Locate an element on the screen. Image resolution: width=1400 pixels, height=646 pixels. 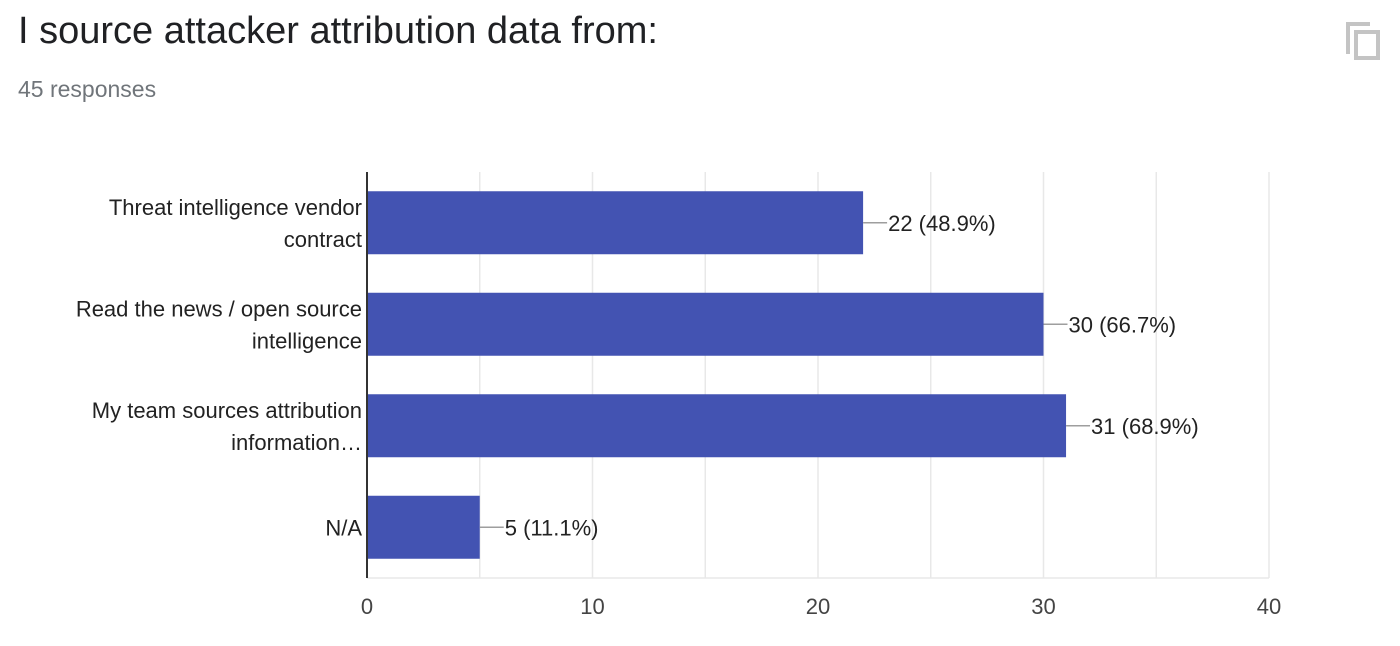
response-count: 45 responses is located at coordinates (87, 89).